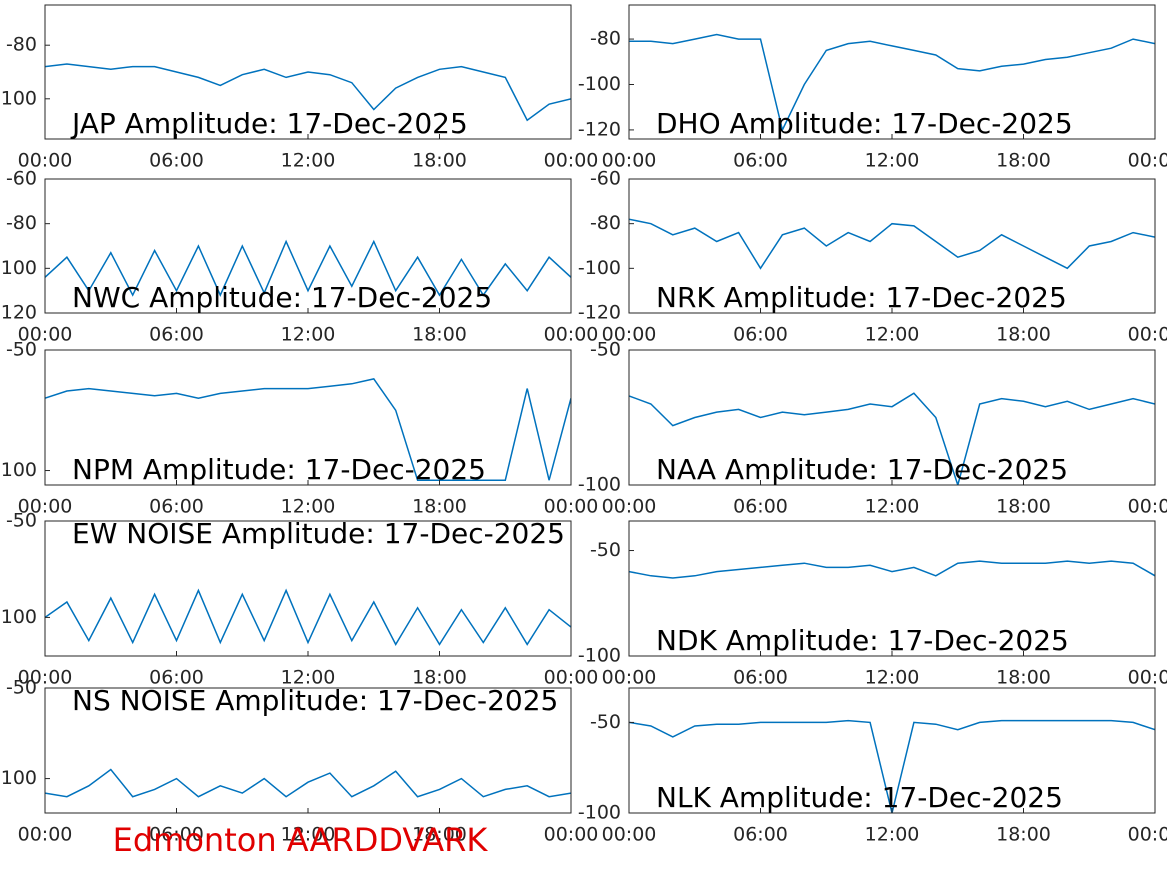  Describe the element at coordinates (269, 123) in the screenshot. I see `chart-title: JAP Amplitude: 17-Dec-2025` at that location.